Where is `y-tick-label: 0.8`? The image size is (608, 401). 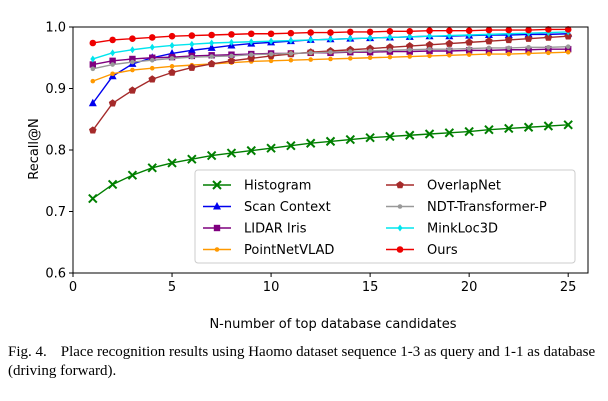
y-tick-label: 0.8 is located at coordinates (55, 151).